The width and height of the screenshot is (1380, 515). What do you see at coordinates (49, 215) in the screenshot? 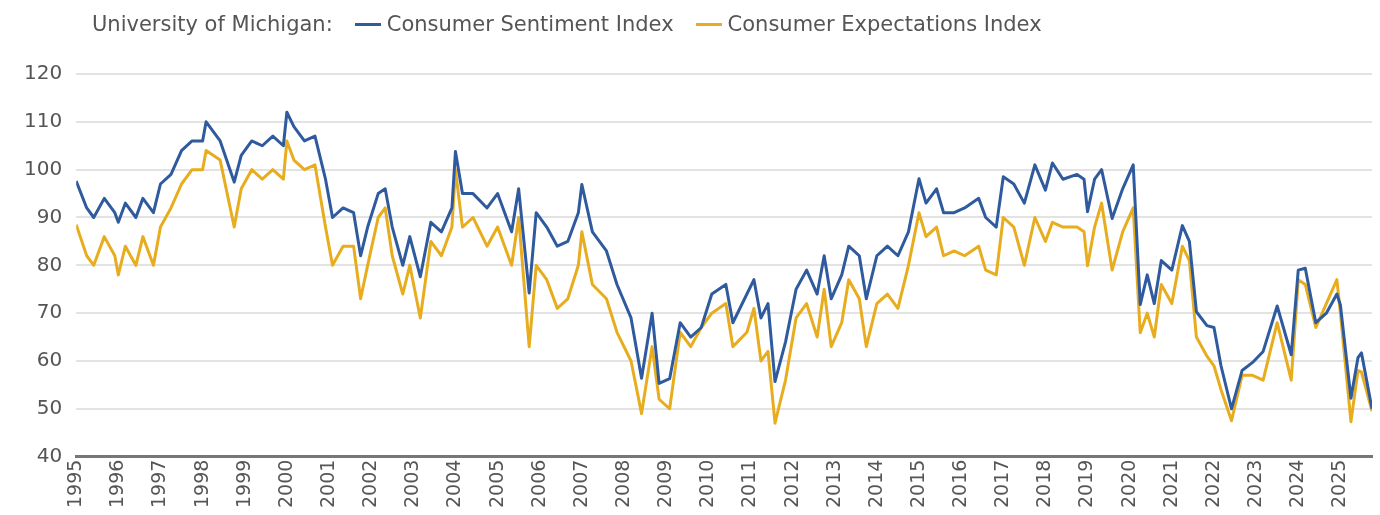
I see `y-tick-label: 90` at bounding box center [49, 215].